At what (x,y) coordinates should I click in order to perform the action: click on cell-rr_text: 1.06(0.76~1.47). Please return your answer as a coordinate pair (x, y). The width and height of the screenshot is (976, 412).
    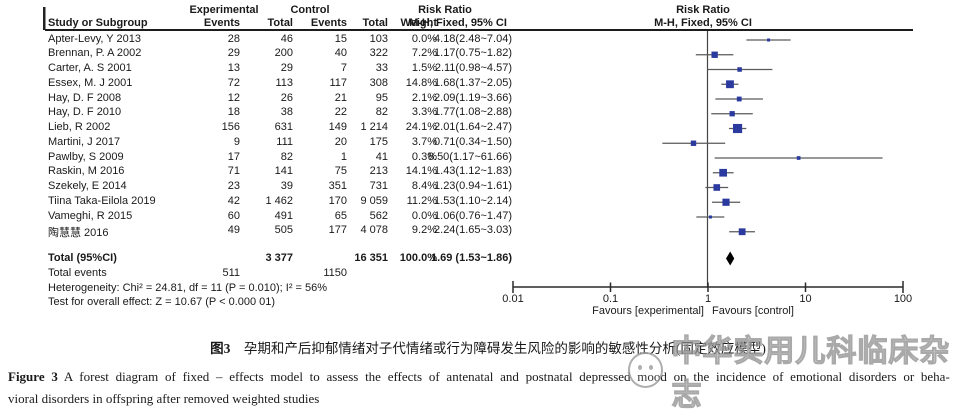
    Looking at the image, I should click on (473, 215).